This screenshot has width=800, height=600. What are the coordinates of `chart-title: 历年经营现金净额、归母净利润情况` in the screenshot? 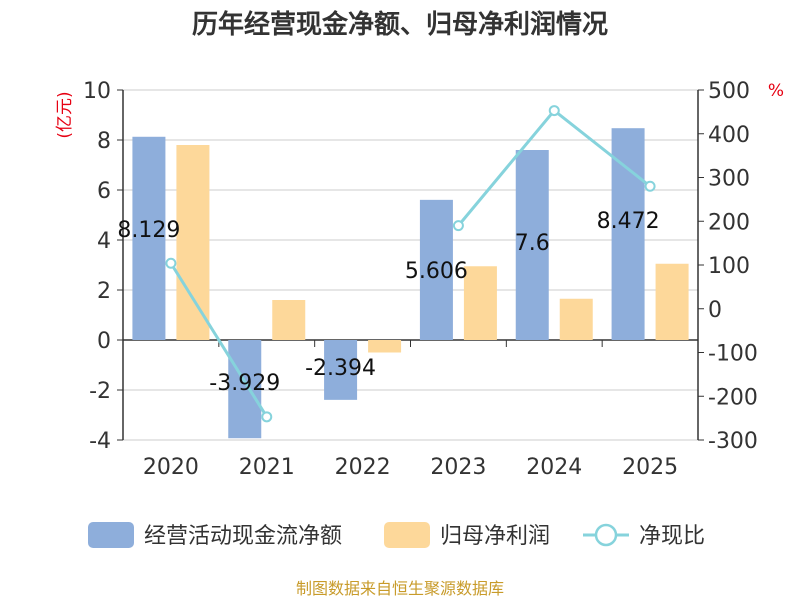 It's located at (400, 24).